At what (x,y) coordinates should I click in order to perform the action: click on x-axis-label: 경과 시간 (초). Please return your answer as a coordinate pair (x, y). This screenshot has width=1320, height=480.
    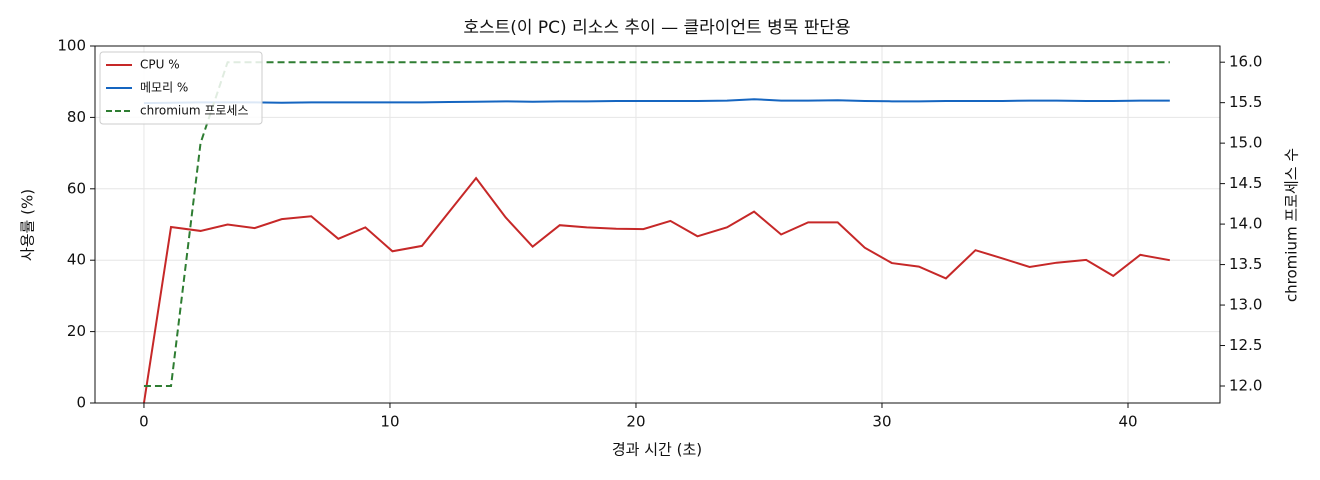
    Looking at the image, I should click on (657, 450).